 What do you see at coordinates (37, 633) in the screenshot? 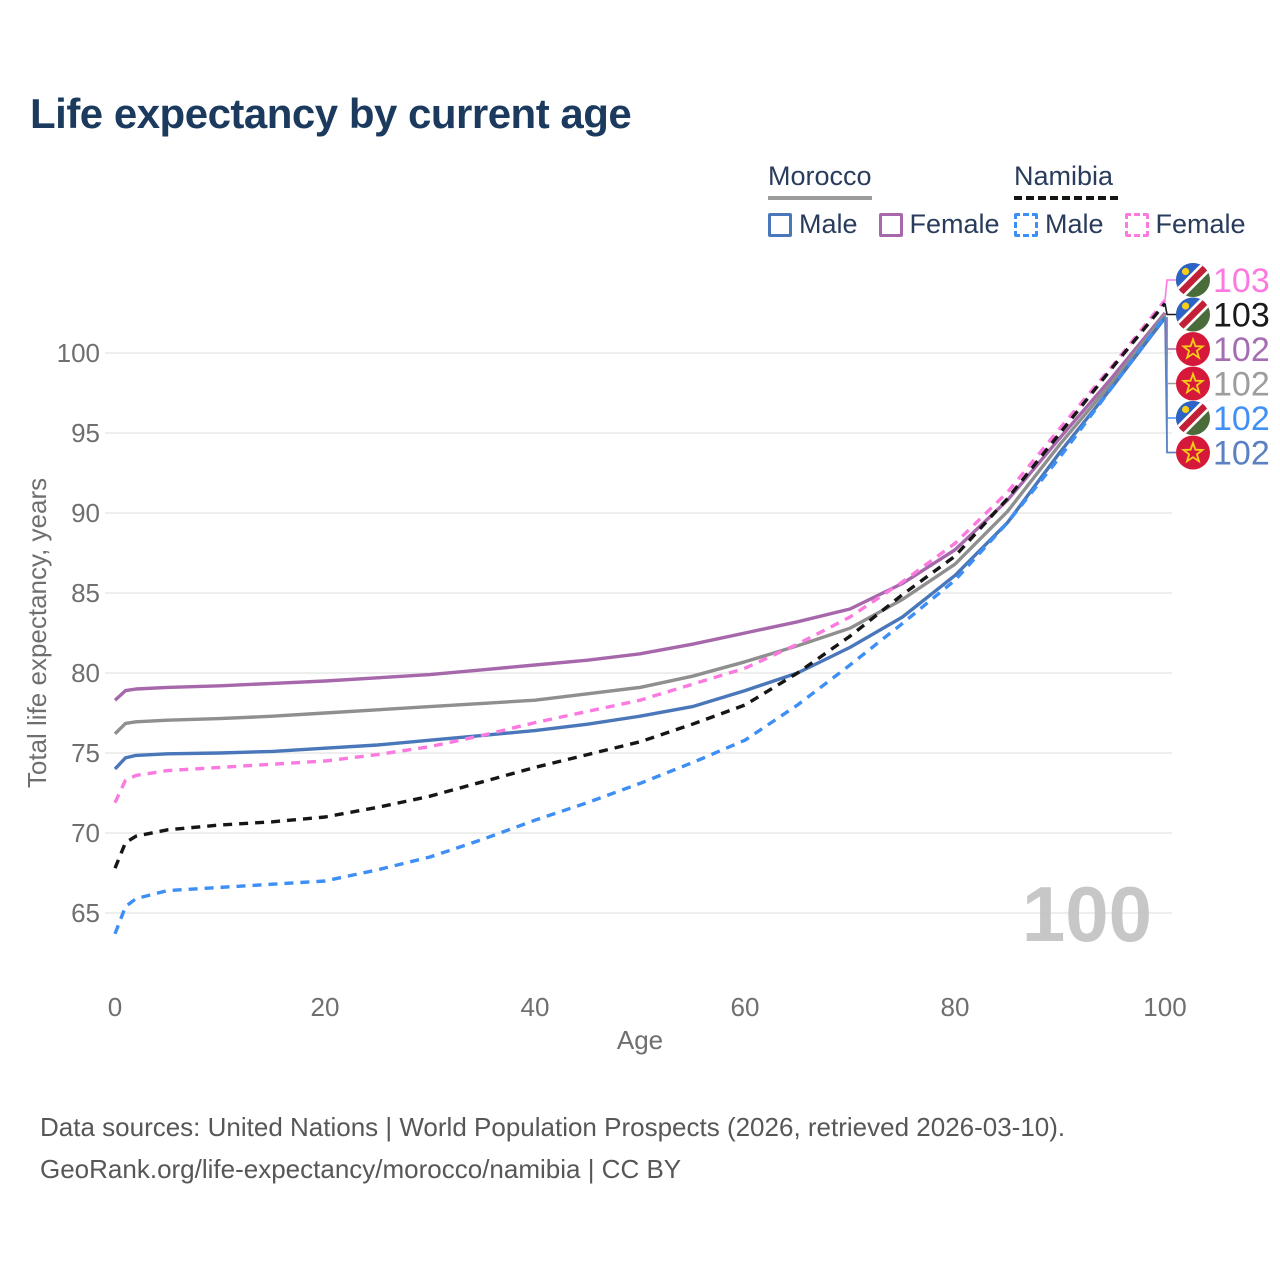
I see `y-axis-title: Total life expectancy, years` at bounding box center [37, 633].